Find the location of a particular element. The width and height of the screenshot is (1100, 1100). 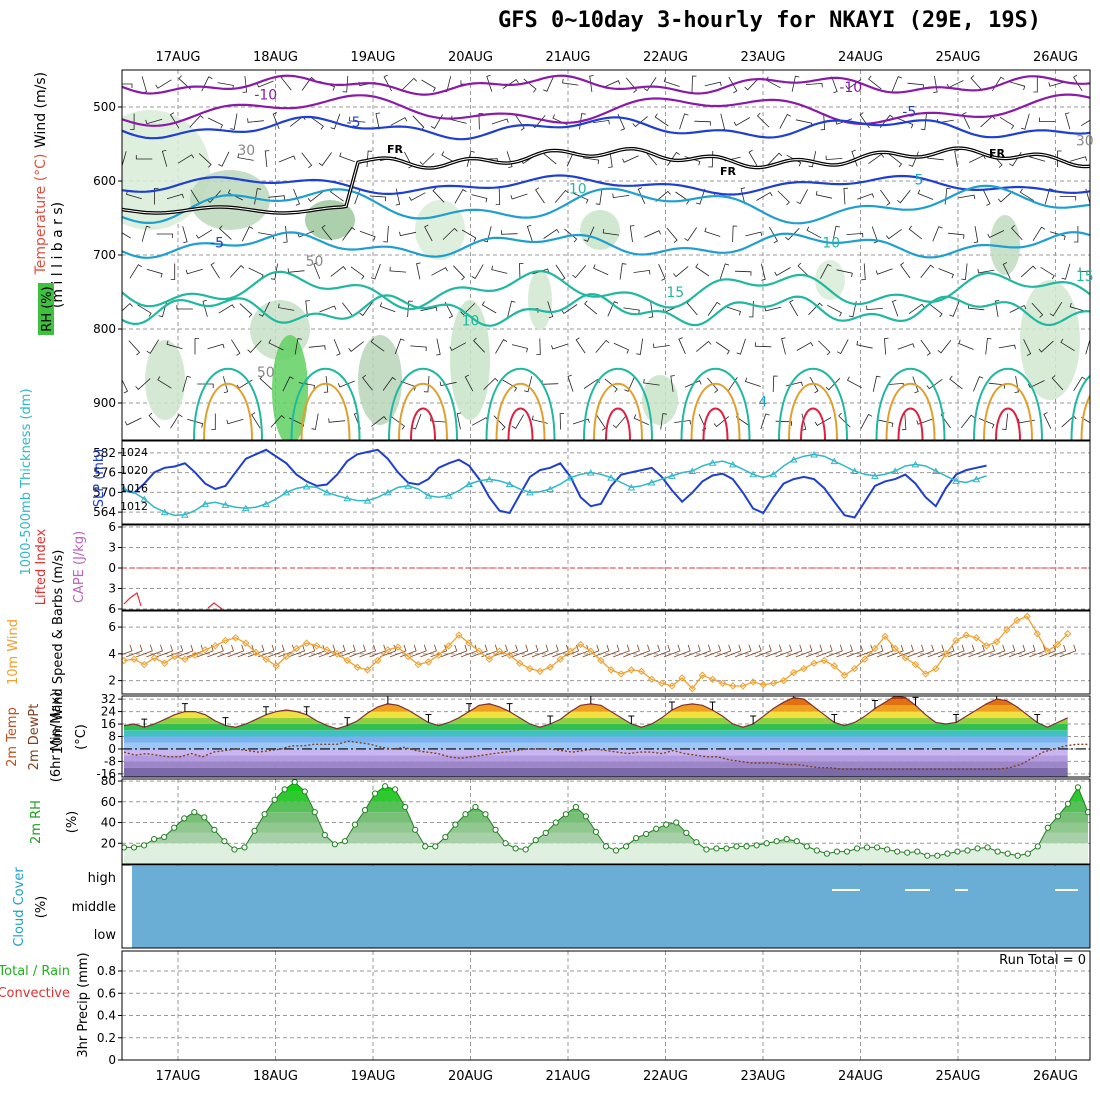

panel-frame-p2 is located at coordinates (606, 482).